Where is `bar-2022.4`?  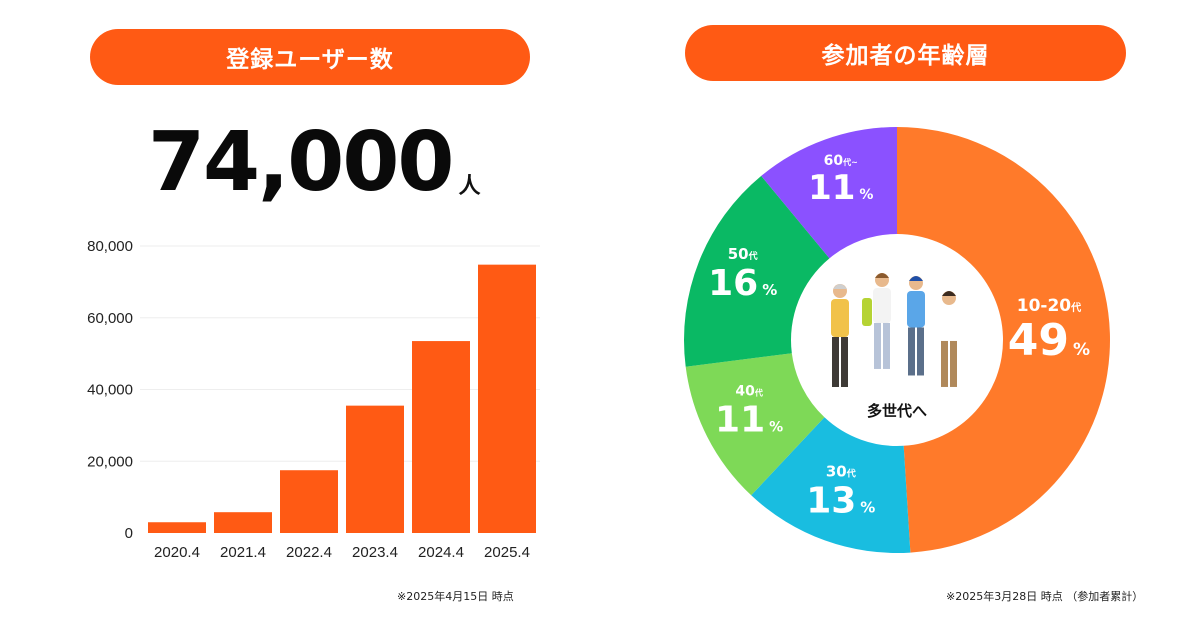 bar-2022.4 is located at coordinates (309, 501).